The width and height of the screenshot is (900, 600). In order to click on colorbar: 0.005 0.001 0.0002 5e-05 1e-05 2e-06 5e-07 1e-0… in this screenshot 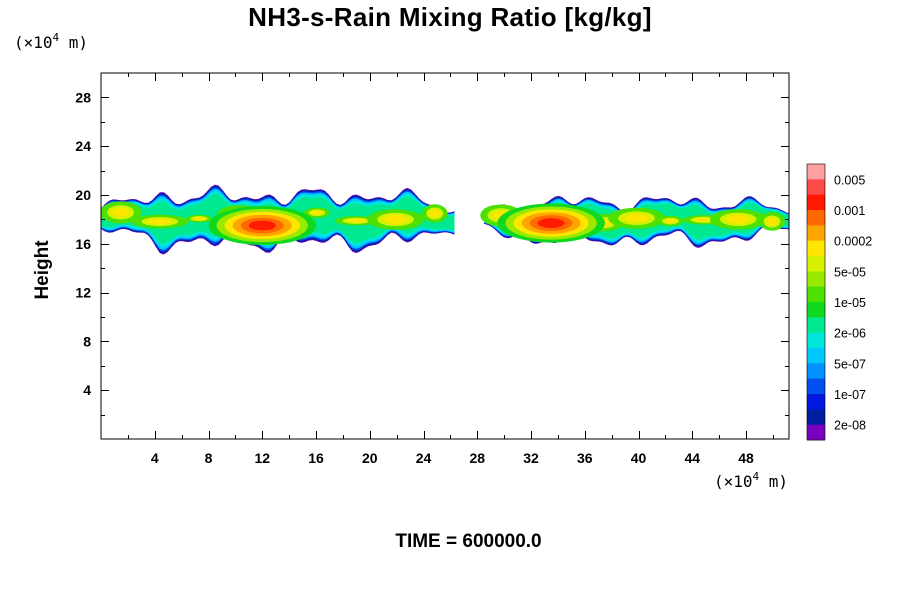, I will do `click(839, 302)`.